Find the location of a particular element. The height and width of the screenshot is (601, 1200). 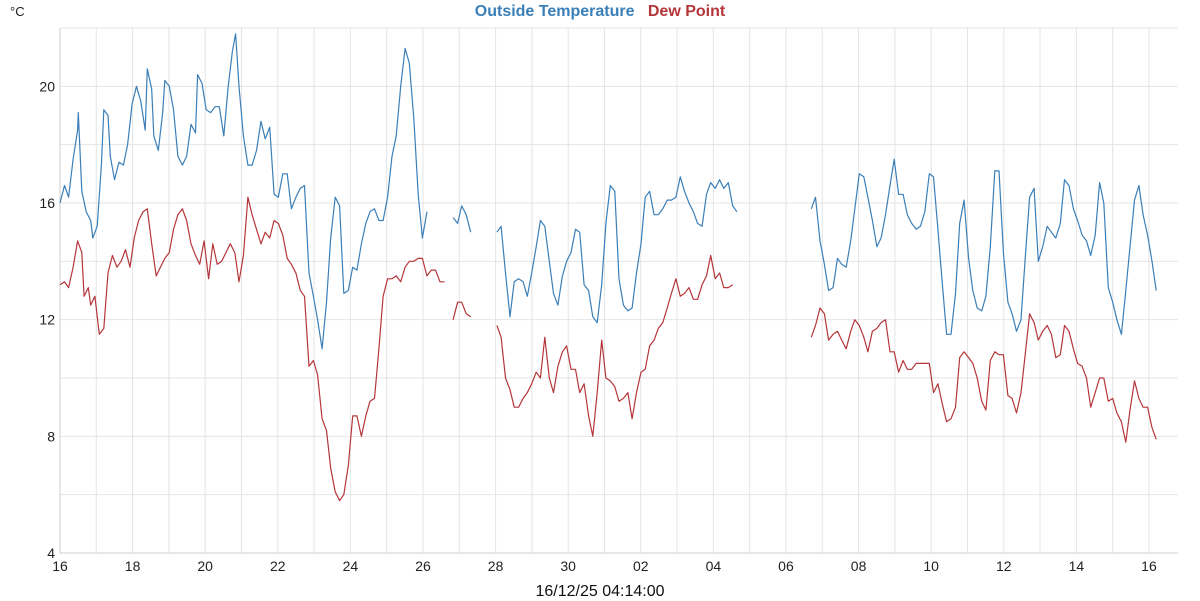

x-tick-label: 20 is located at coordinates (205, 566).